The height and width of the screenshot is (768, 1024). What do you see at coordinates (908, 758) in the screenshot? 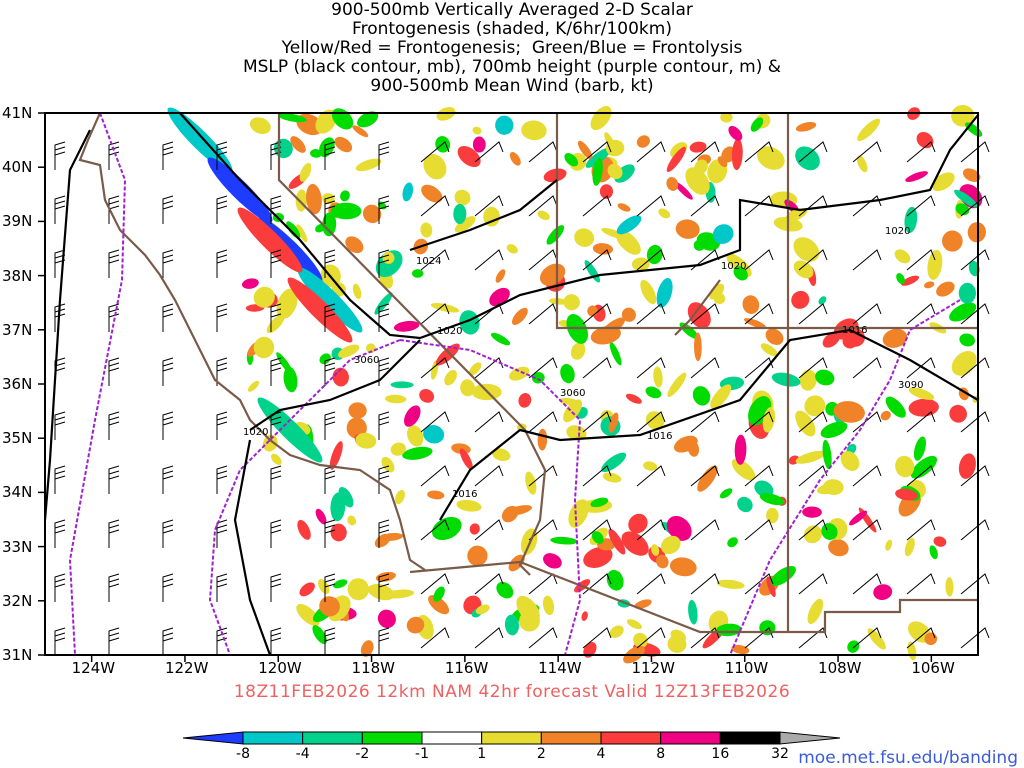
I see `credit-link: moe.met.fsu.edu/banding` at bounding box center [908, 758].